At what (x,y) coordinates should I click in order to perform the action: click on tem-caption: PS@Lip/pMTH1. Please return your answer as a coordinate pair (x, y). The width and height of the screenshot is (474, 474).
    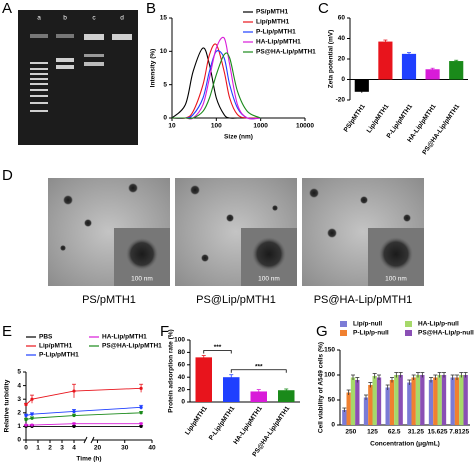
    Looking at the image, I should click on (236, 300).